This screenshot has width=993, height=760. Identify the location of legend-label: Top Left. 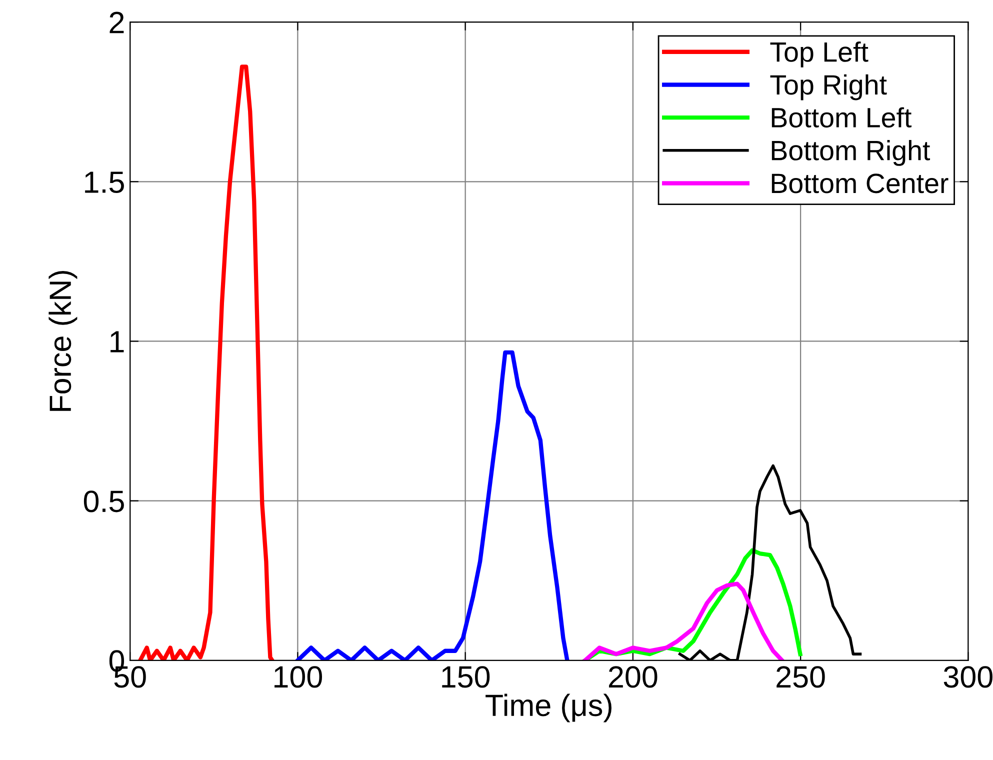
(819, 55).